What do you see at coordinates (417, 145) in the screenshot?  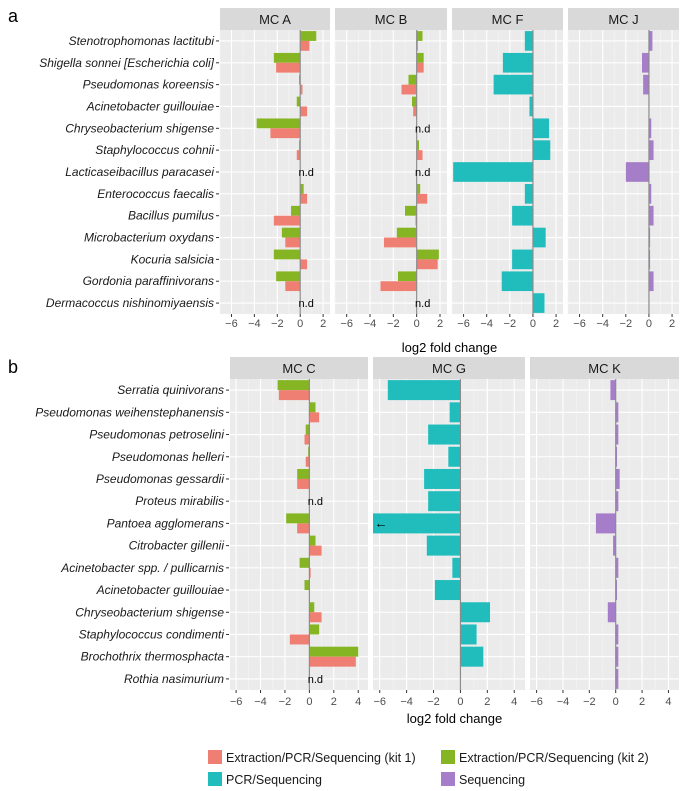 I see `bar-kit2-staphylococcus-cohnii` at bounding box center [417, 145].